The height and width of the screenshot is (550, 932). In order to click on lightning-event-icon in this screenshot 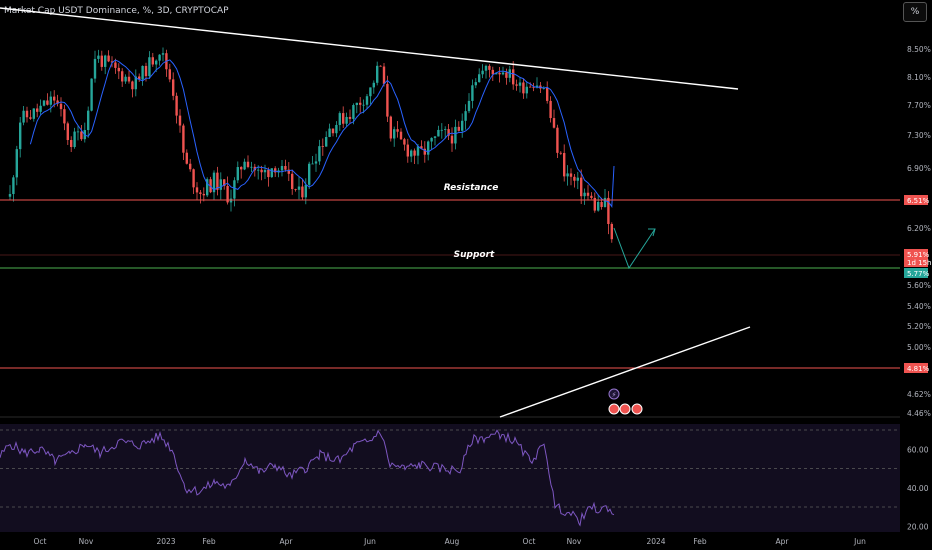, I will do `click(614, 394)`.